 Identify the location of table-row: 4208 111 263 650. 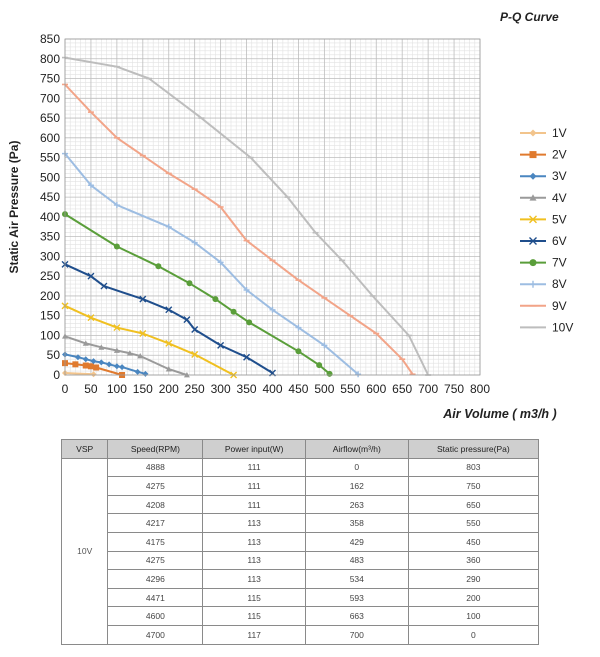
(301, 504).